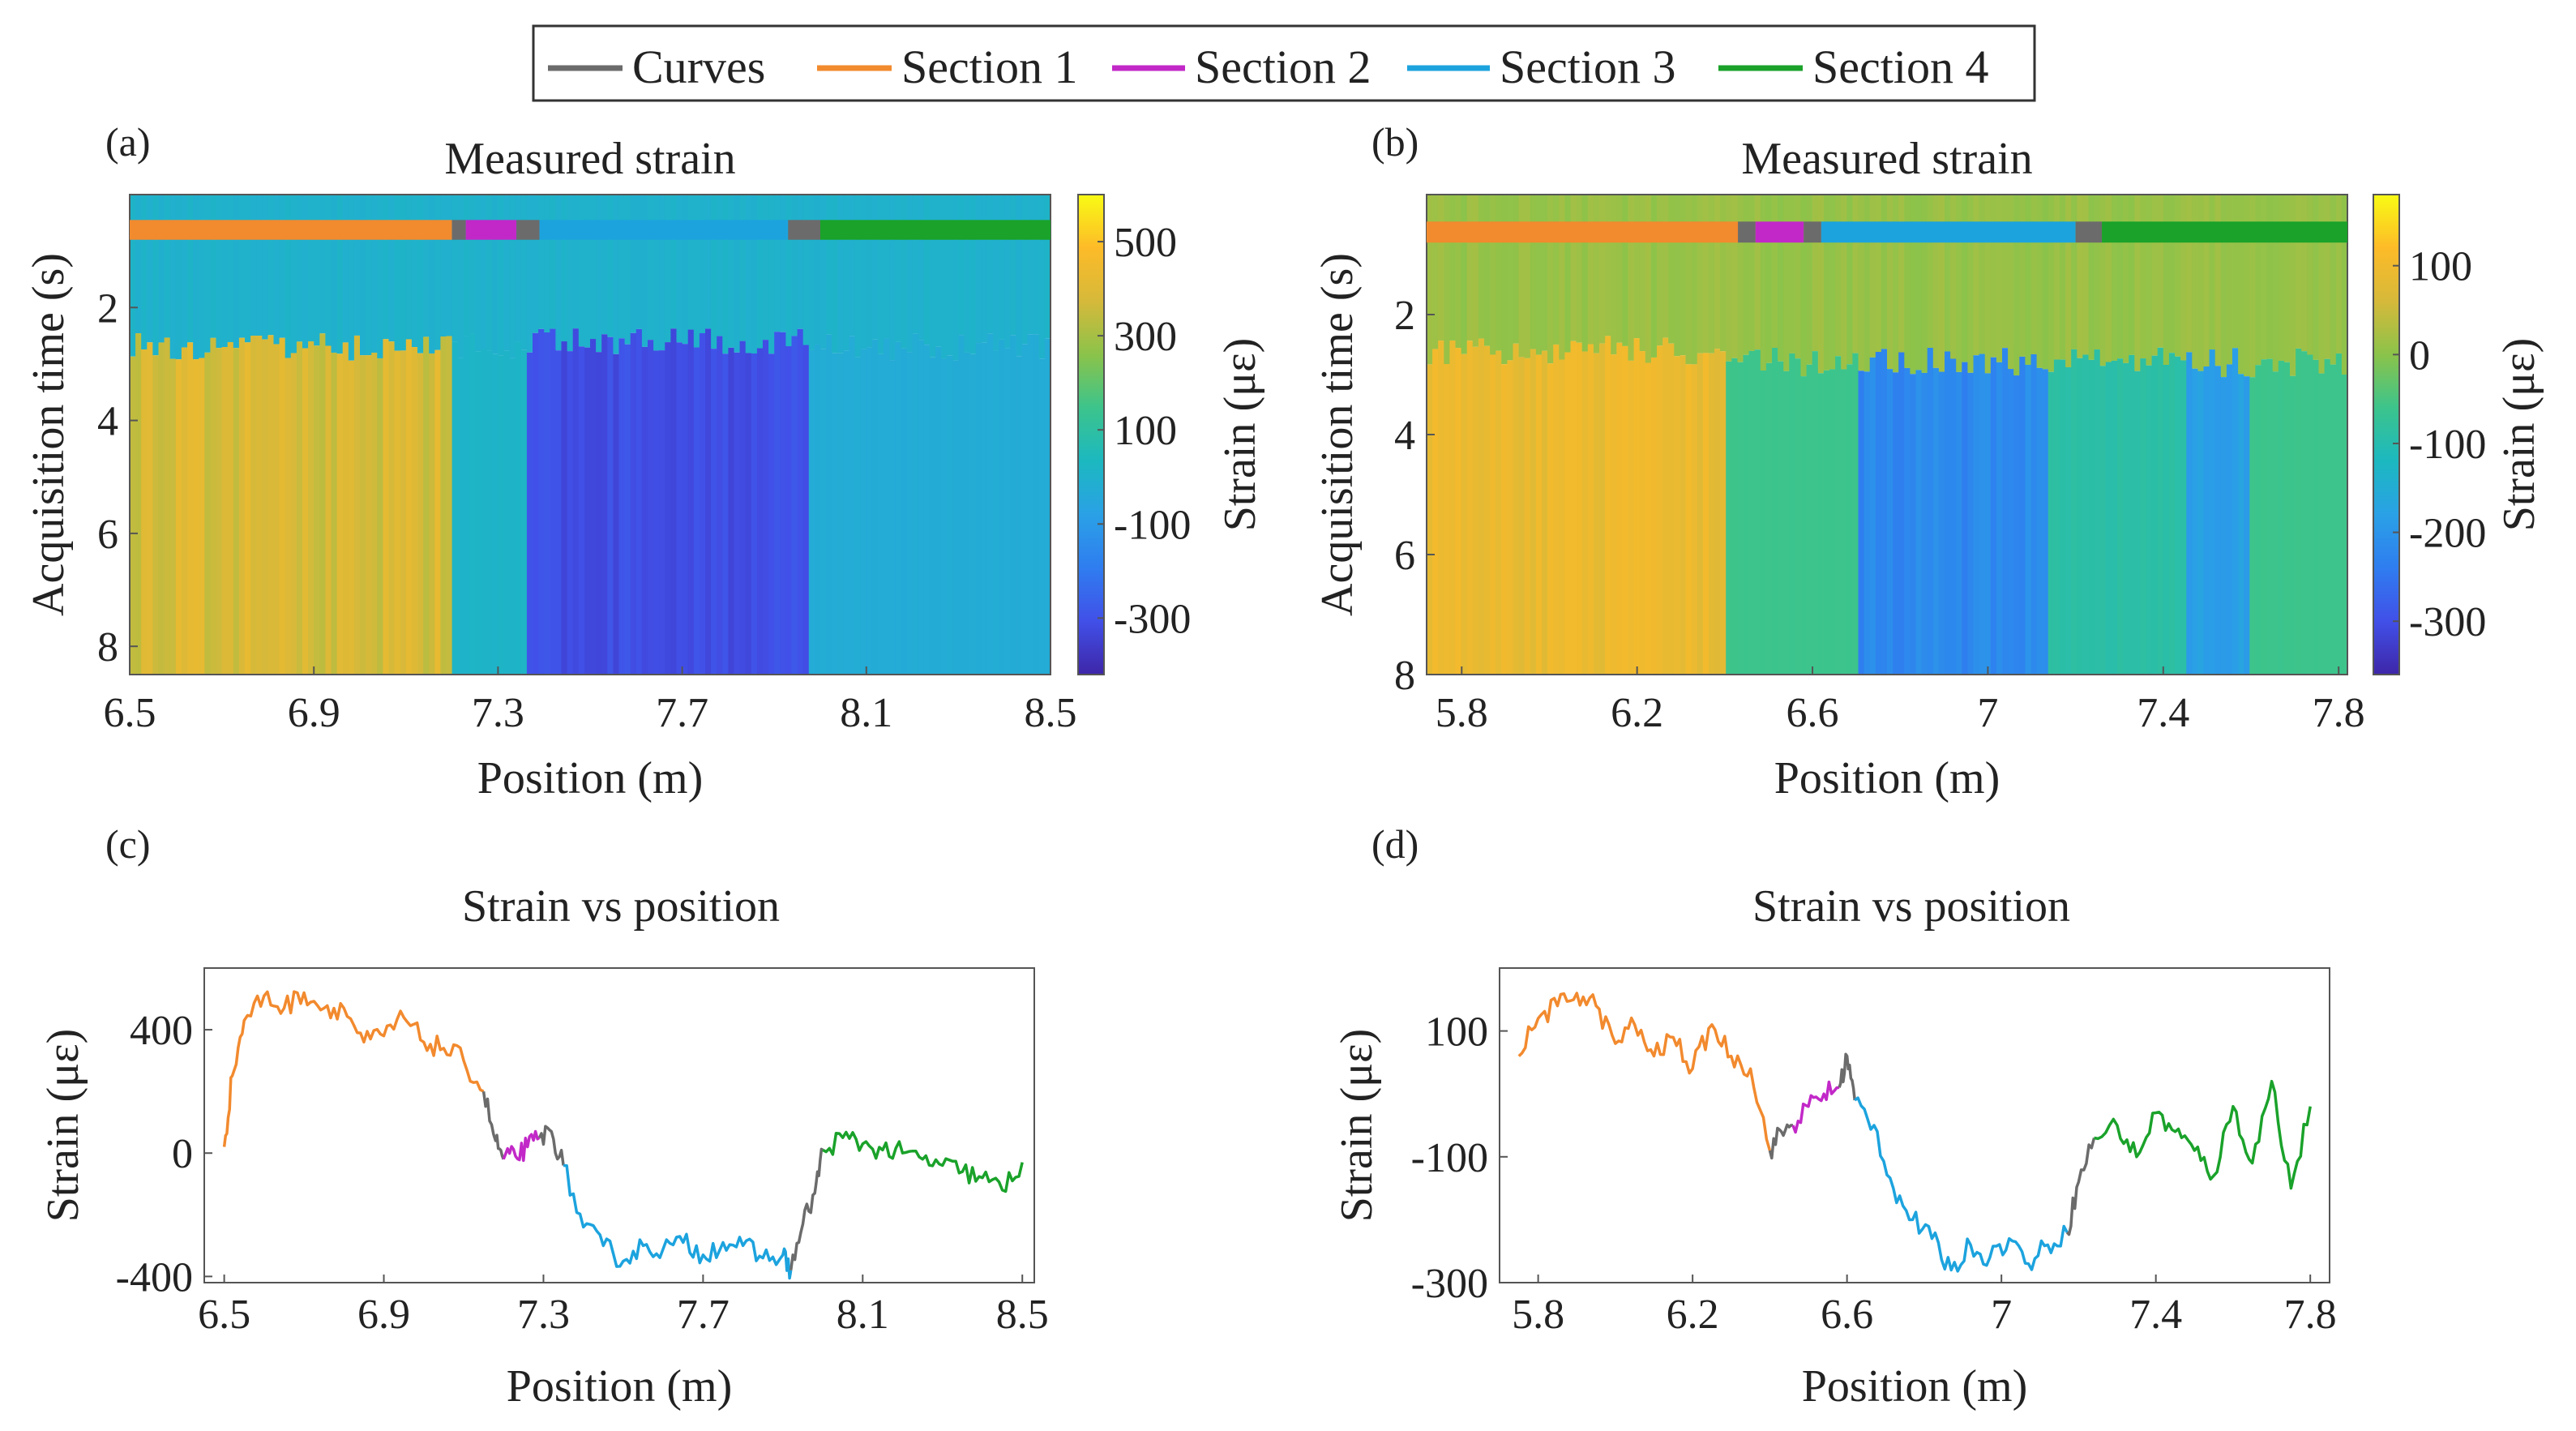 Image resolution: width=2576 pixels, height=1431 pixels. What do you see at coordinates (2439, 444) in the screenshot?
I see `colorbar-ticks-b: 100 0 -100 -200 -300` at bounding box center [2439, 444].